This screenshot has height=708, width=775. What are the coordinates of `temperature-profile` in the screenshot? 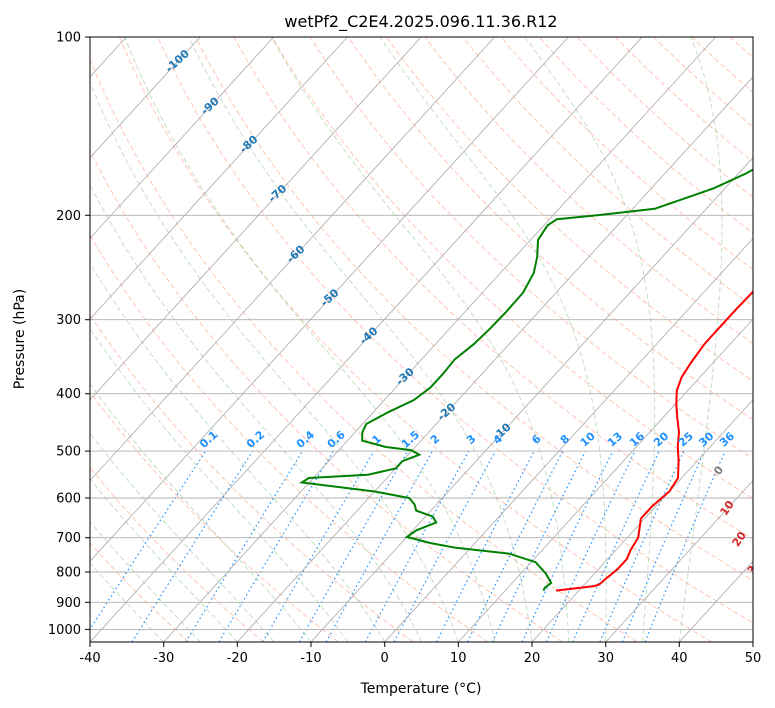 It's located at (654, 440).